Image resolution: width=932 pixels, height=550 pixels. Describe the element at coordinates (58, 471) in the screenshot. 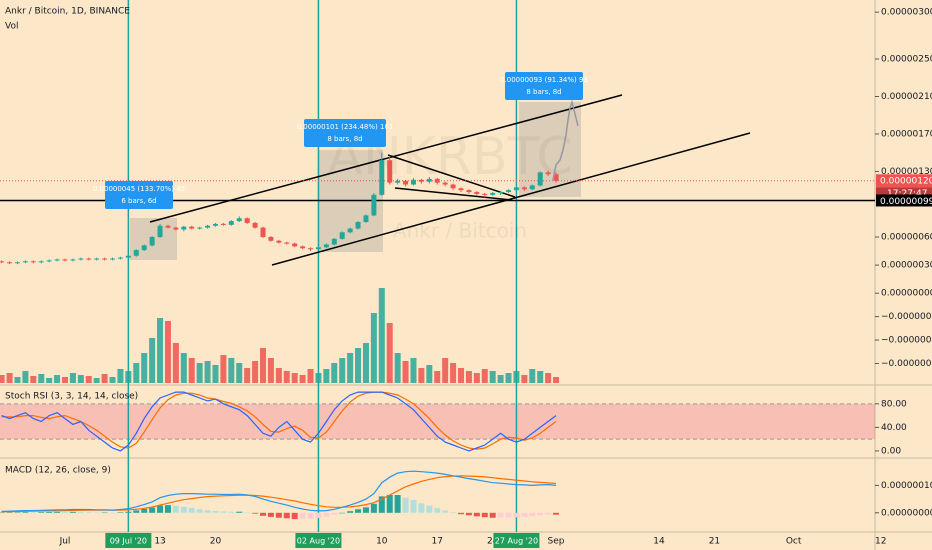

I see `macd-title: MACD (12, 26, close, 9)` at that location.